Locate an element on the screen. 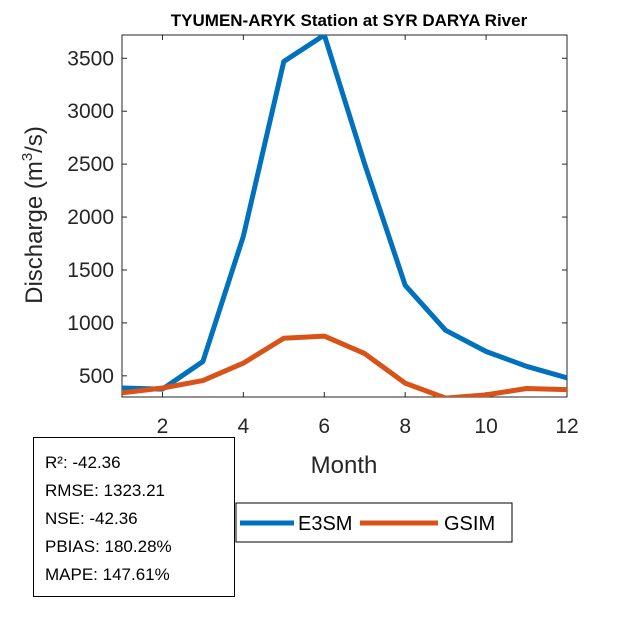  x-tick-label: 4 is located at coordinates (244, 426).